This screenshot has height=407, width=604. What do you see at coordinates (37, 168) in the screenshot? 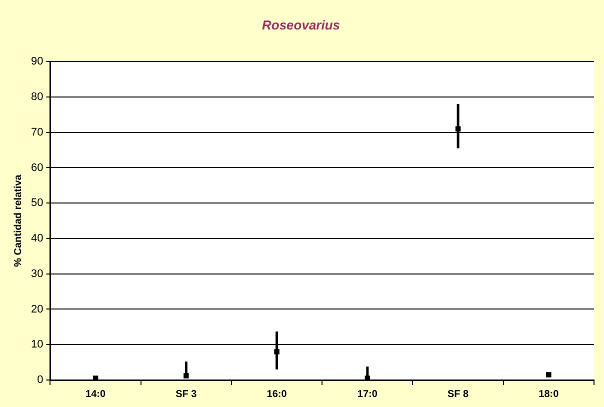
I see `y-tick-label: 60` at bounding box center [37, 168].